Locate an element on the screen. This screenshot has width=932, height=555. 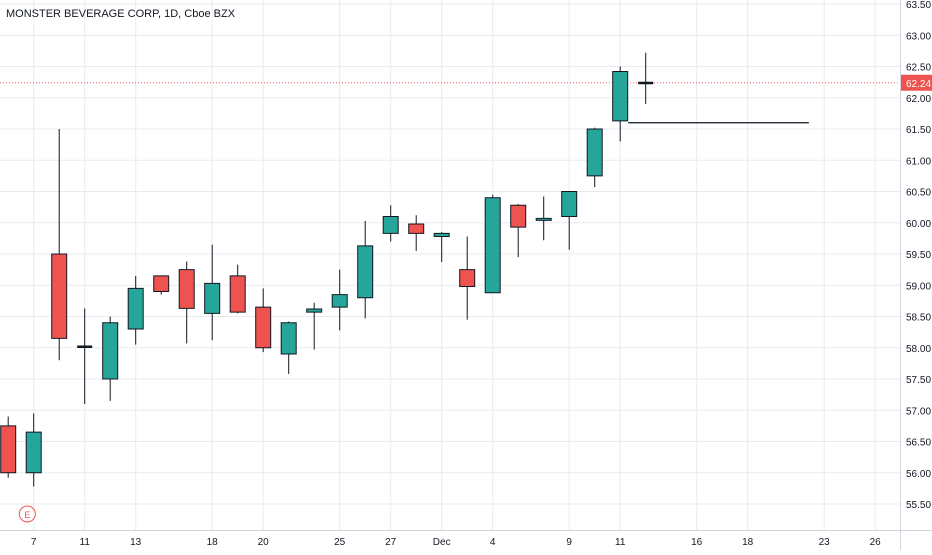
y-tick-label: 59.50 is located at coordinates (918, 255).